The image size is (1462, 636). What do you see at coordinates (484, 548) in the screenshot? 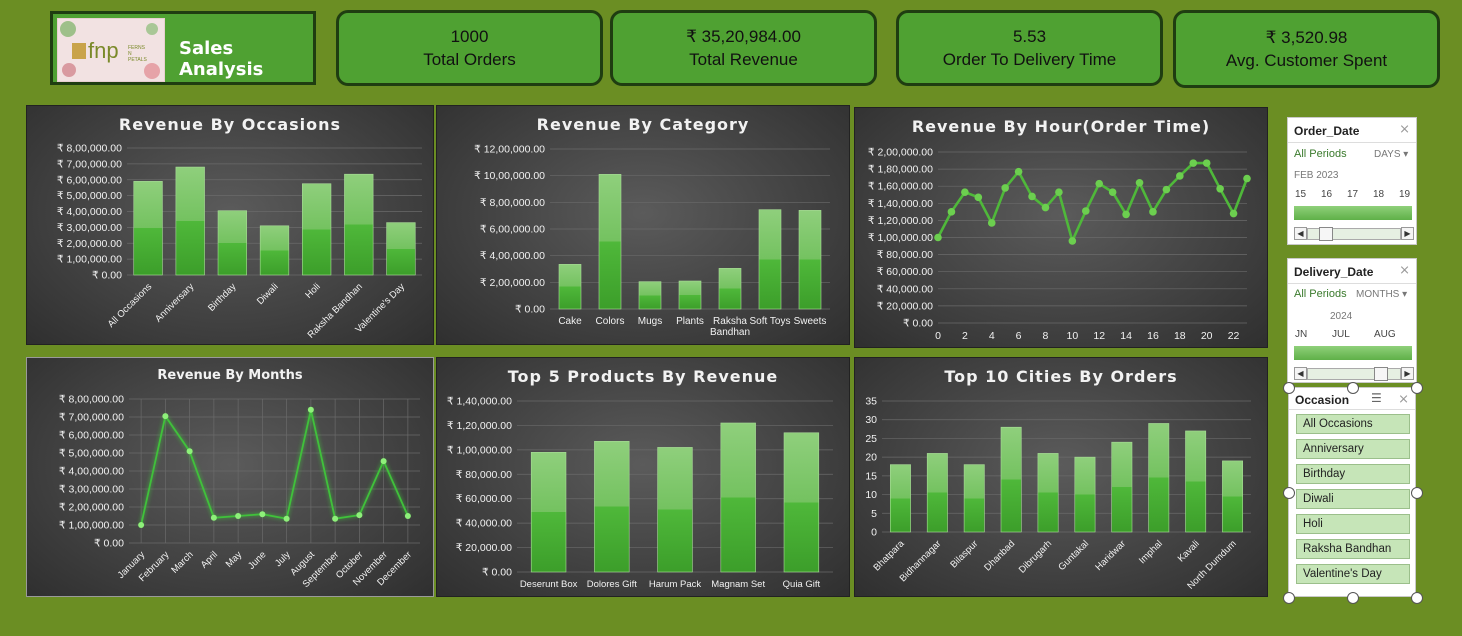
I see `y-tick-label: ₹ 20,000.00` at bounding box center [484, 548].